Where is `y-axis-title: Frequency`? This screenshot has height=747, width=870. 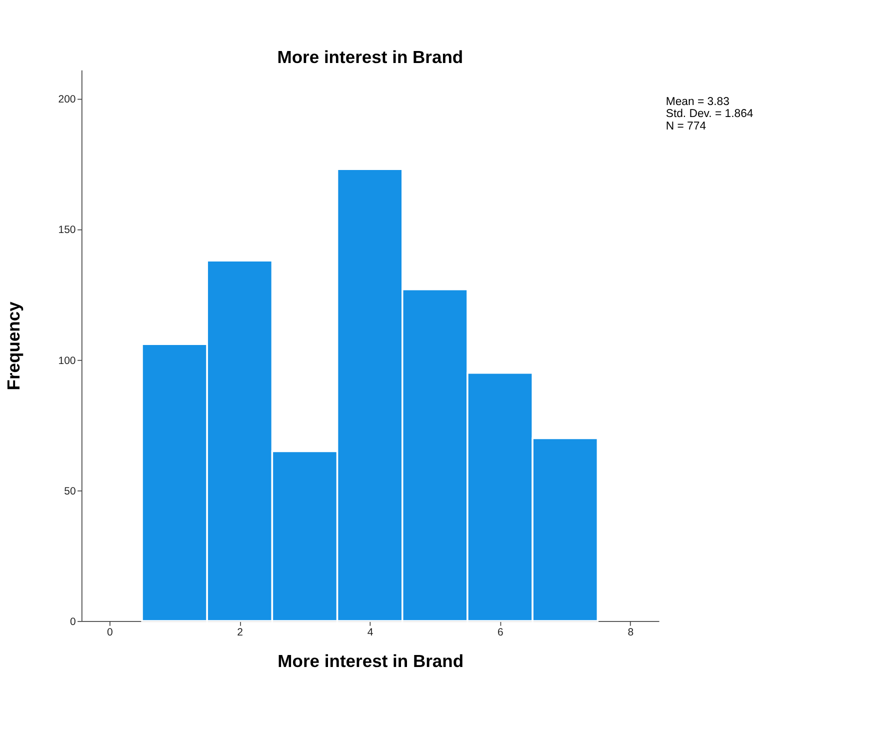 y-axis-title: Frequency is located at coordinates (14, 345).